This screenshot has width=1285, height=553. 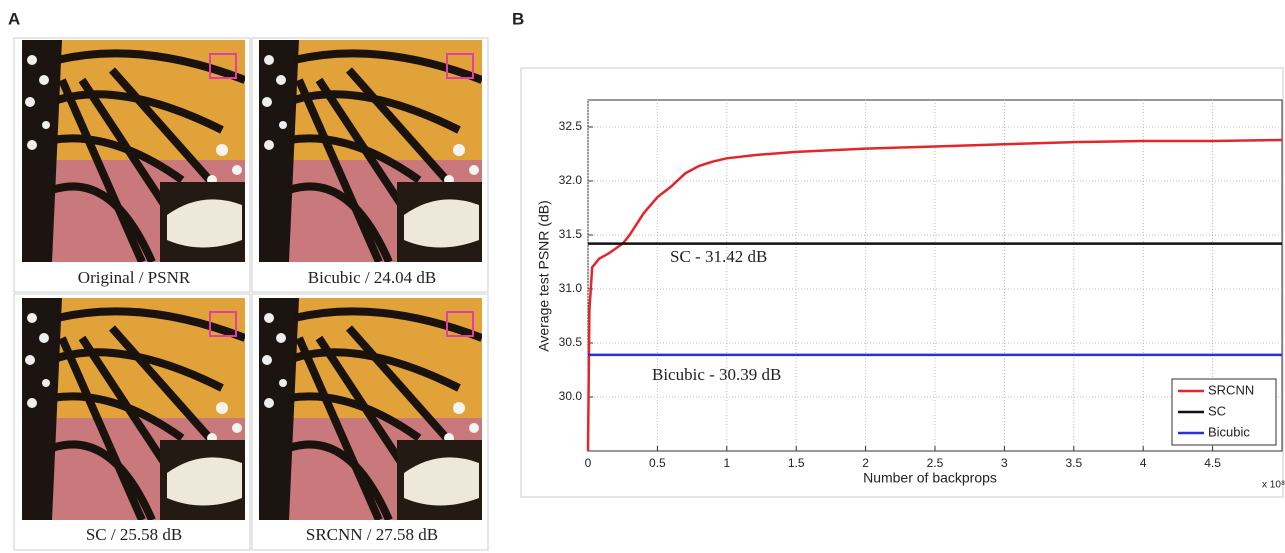 I want to click on x-tick-label: 4, so click(x=1143, y=463).